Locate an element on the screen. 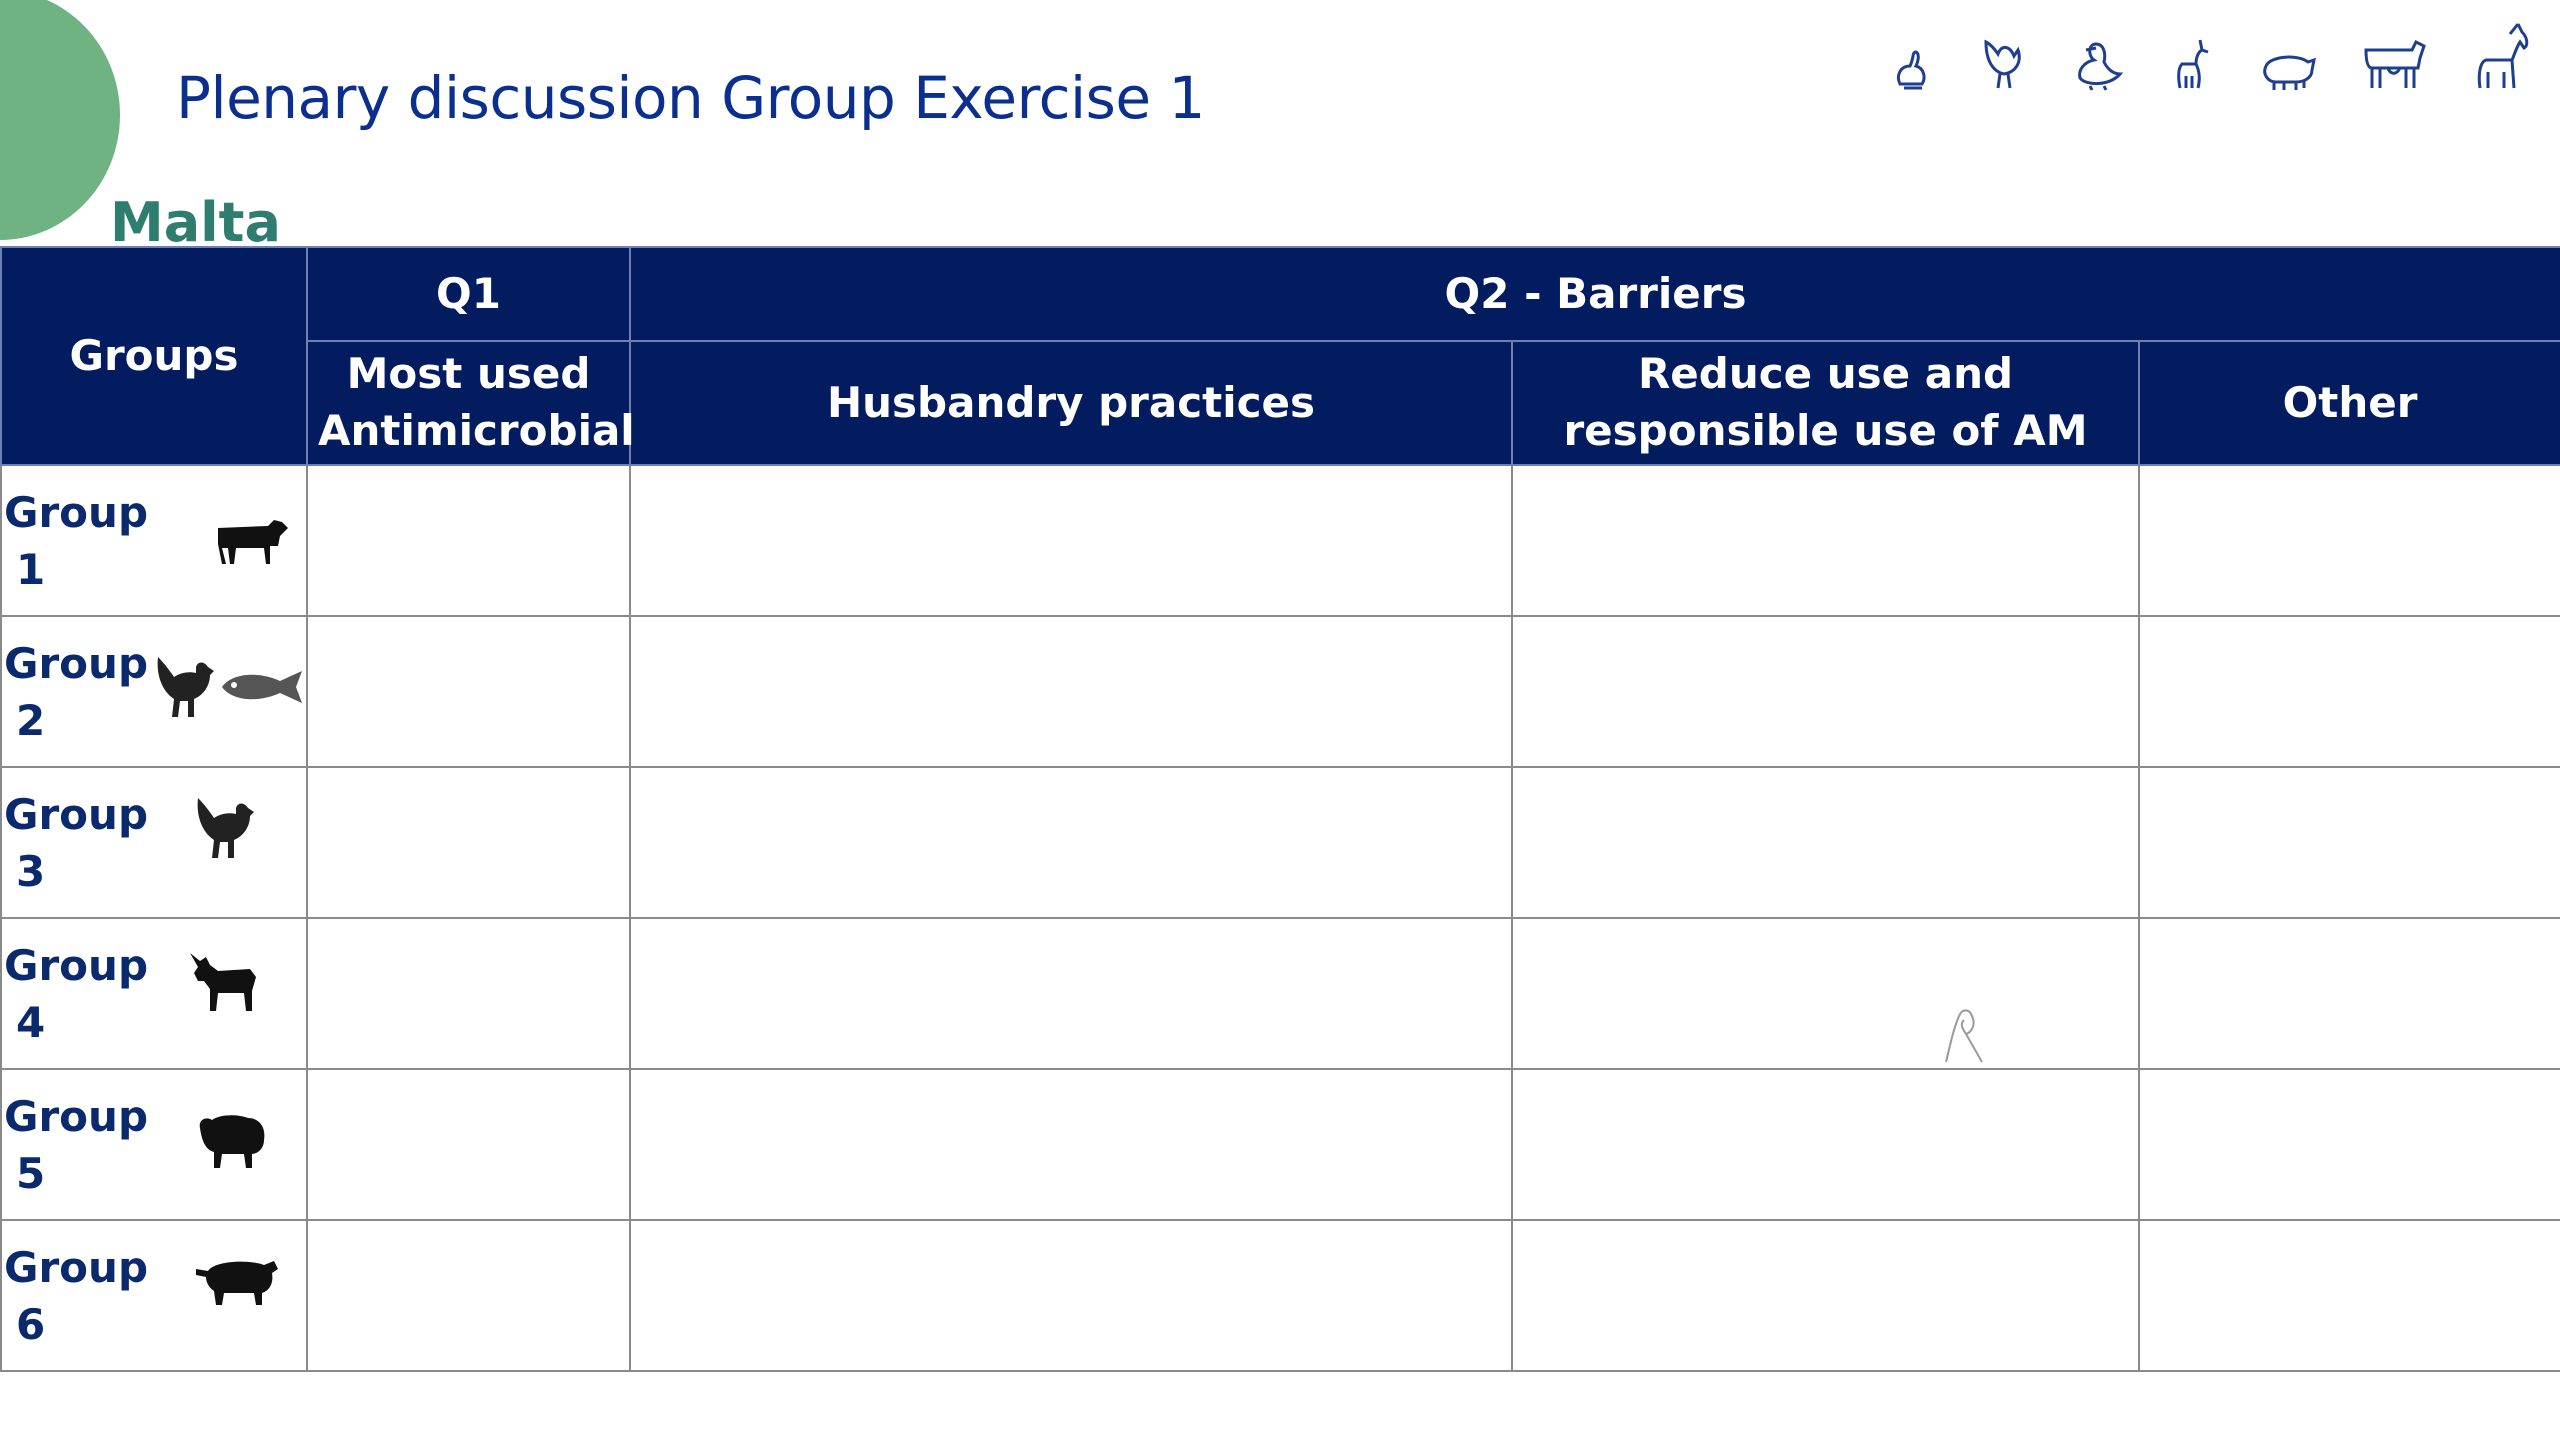 This screenshot has height=1440, width=2560. species-icon-strip is located at coordinates (2212, 56).